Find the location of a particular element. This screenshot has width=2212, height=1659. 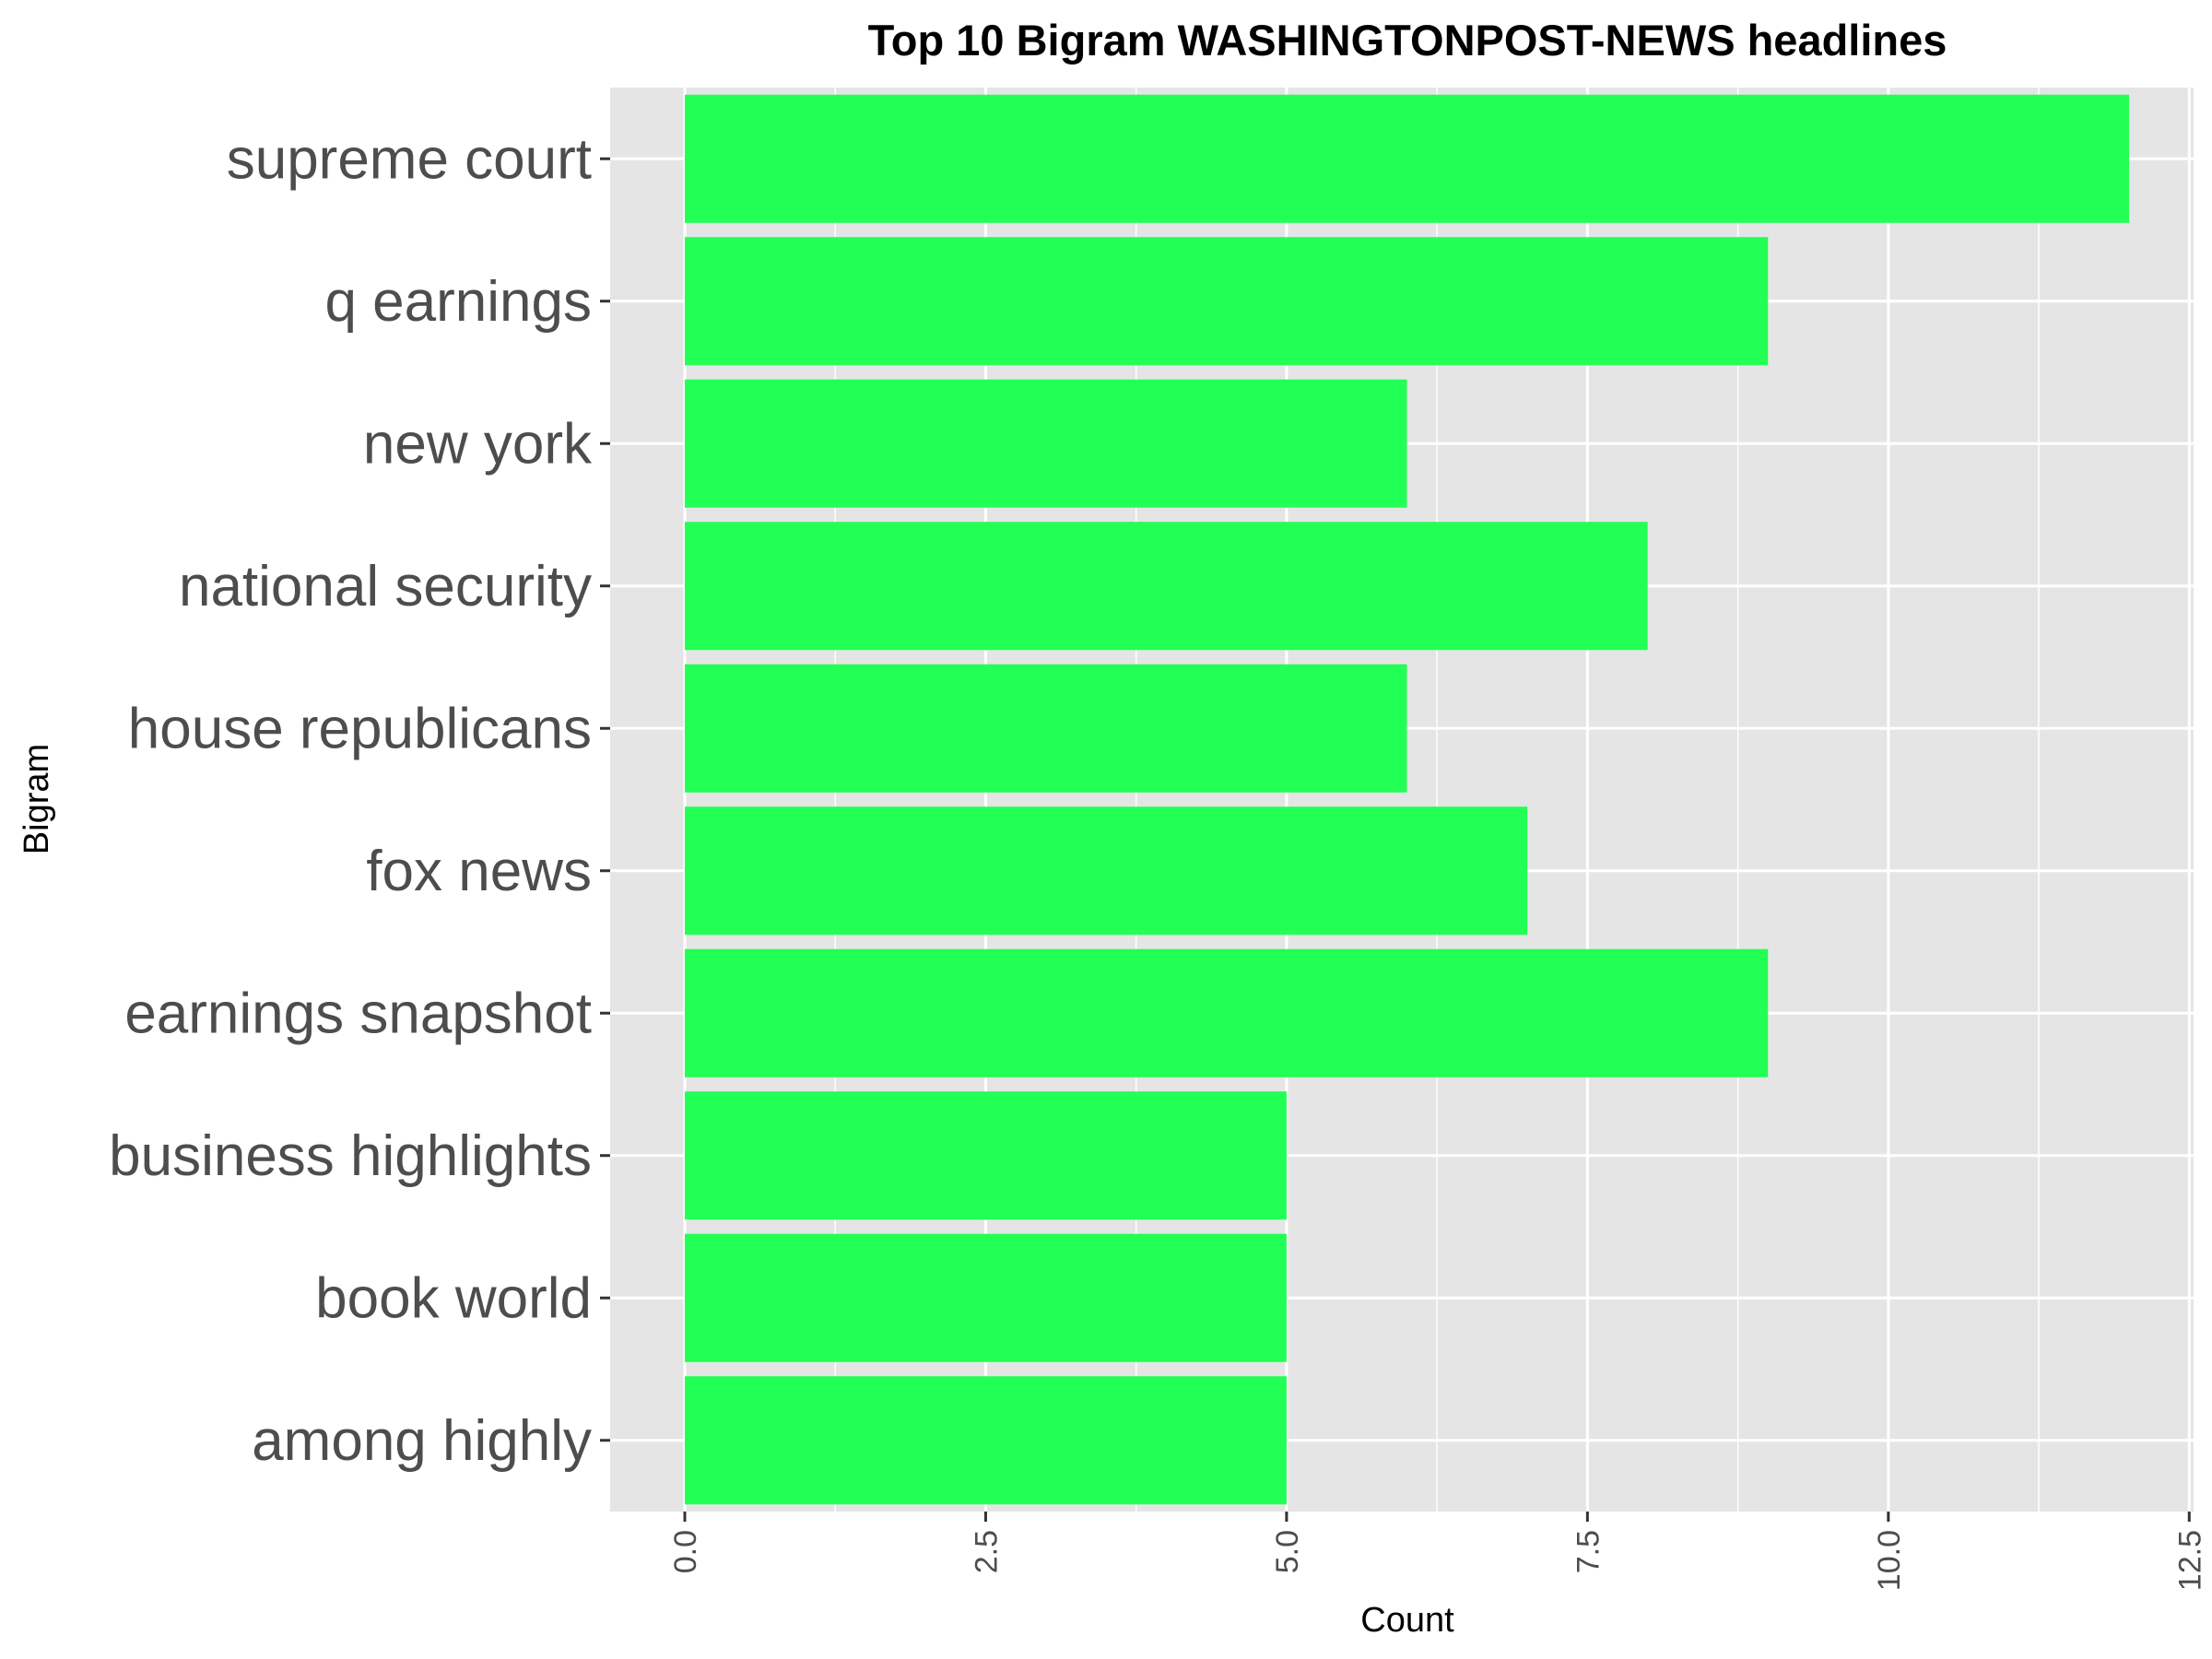

y-tick-label: book world is located at coordinates (453, 1298).